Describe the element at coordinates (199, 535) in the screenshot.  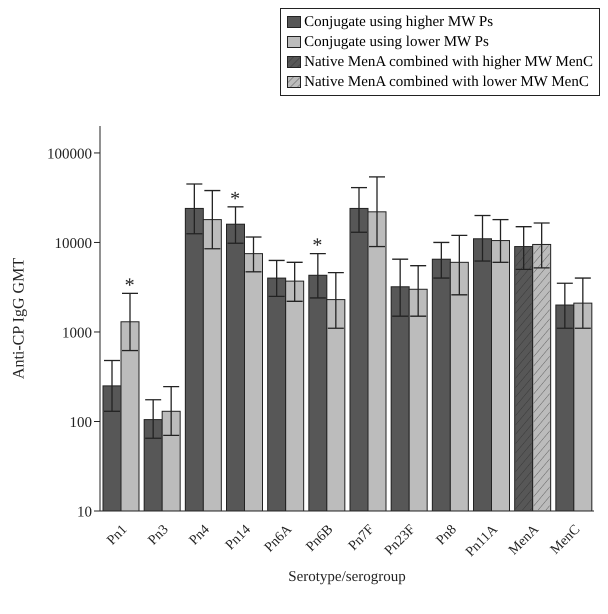
I see `x-tick-label: Pn4` at that location.